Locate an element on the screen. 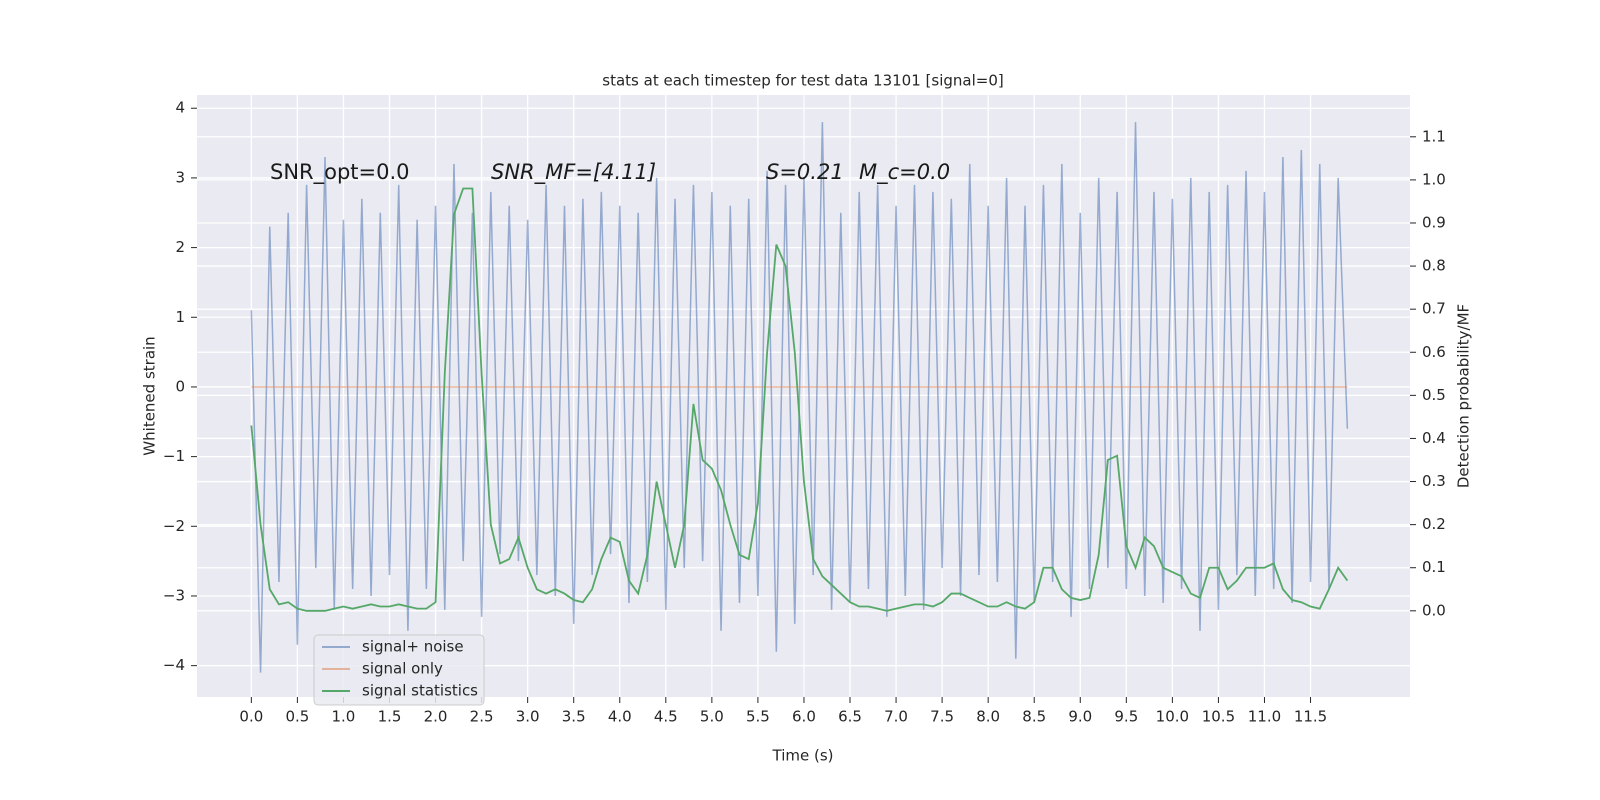 The width and height of the screenshot is (1600, 800). x-tick-label: 6.0 is located at coordinates (804, 717).